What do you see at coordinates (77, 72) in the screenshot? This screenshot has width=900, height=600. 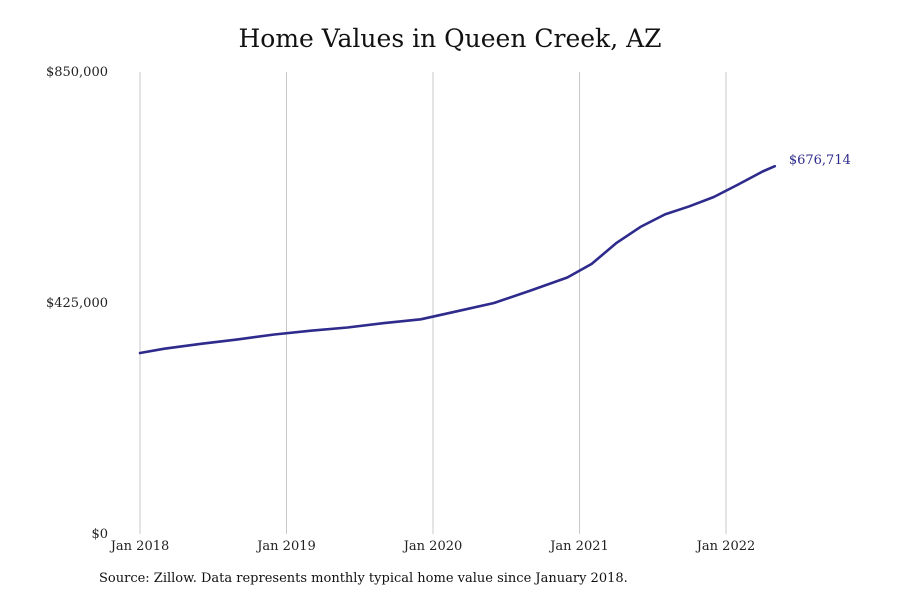 I see `y-tick-label: $850,000` at bounding box center [77, 72].